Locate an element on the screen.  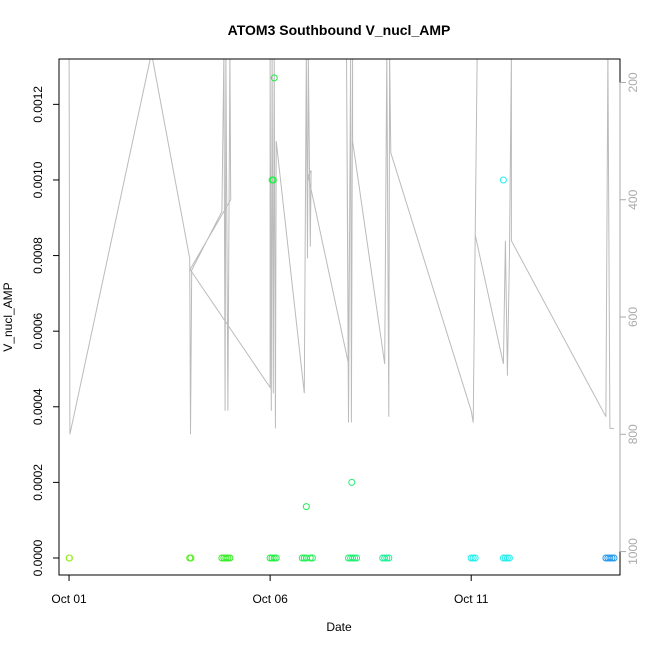
y-tick-label-3: 0.0006 is located at coordinates (38, 330).